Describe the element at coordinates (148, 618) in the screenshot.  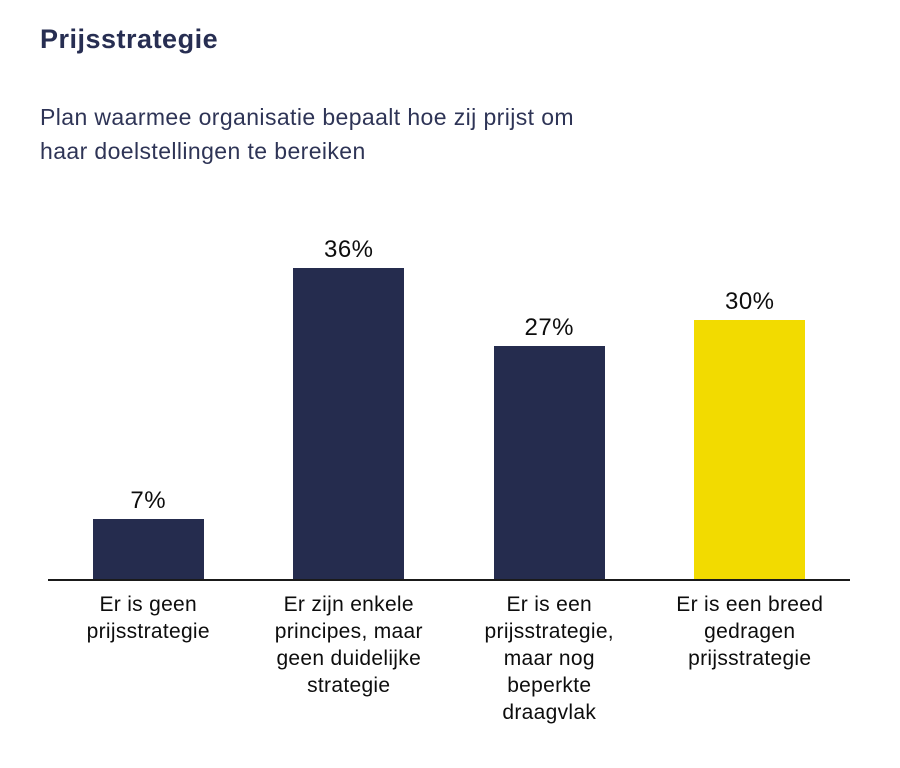
I see `category-label-1: Er is geen prijsstrategie` at that location.